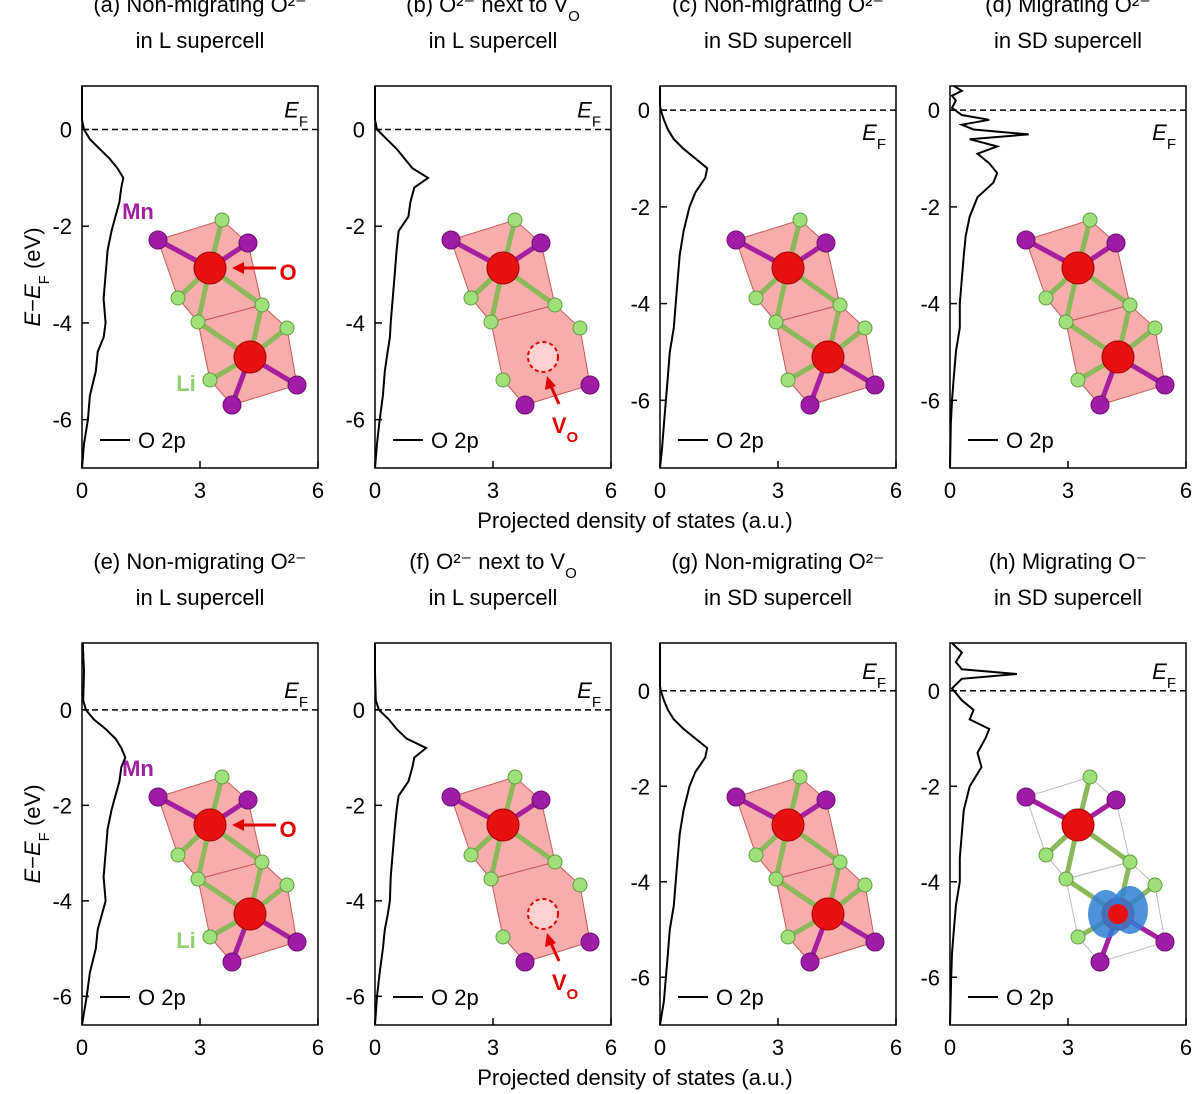 The width and height of the screenshot is (1200, 1094). What do you see at coordinates (573, 437) in the screenshot?
I see `vacancy-label-part: O` at bounding box center [573, 437].